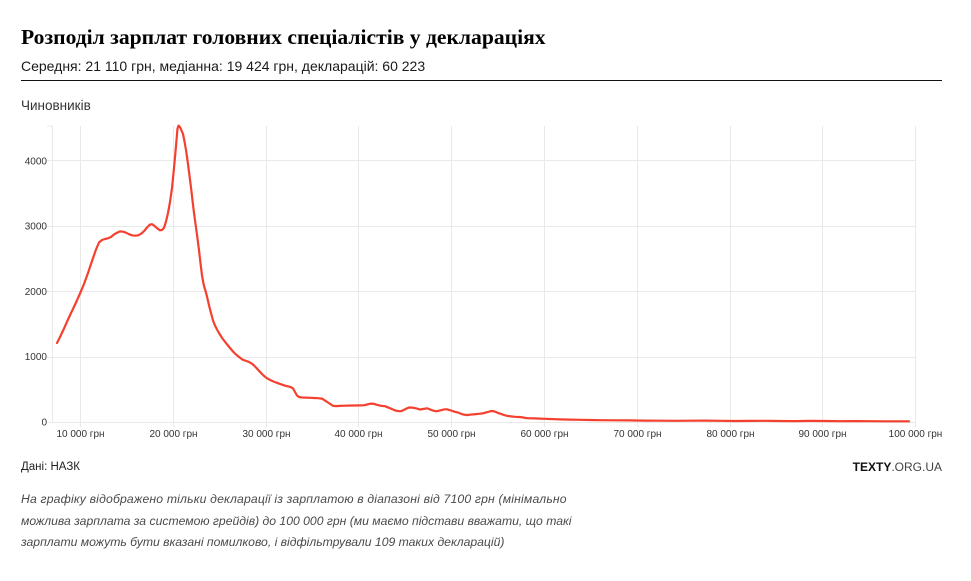 This screenshot has width=971, height=581. I want to click on svg-text: 40 000 грн, so click(358, 434).